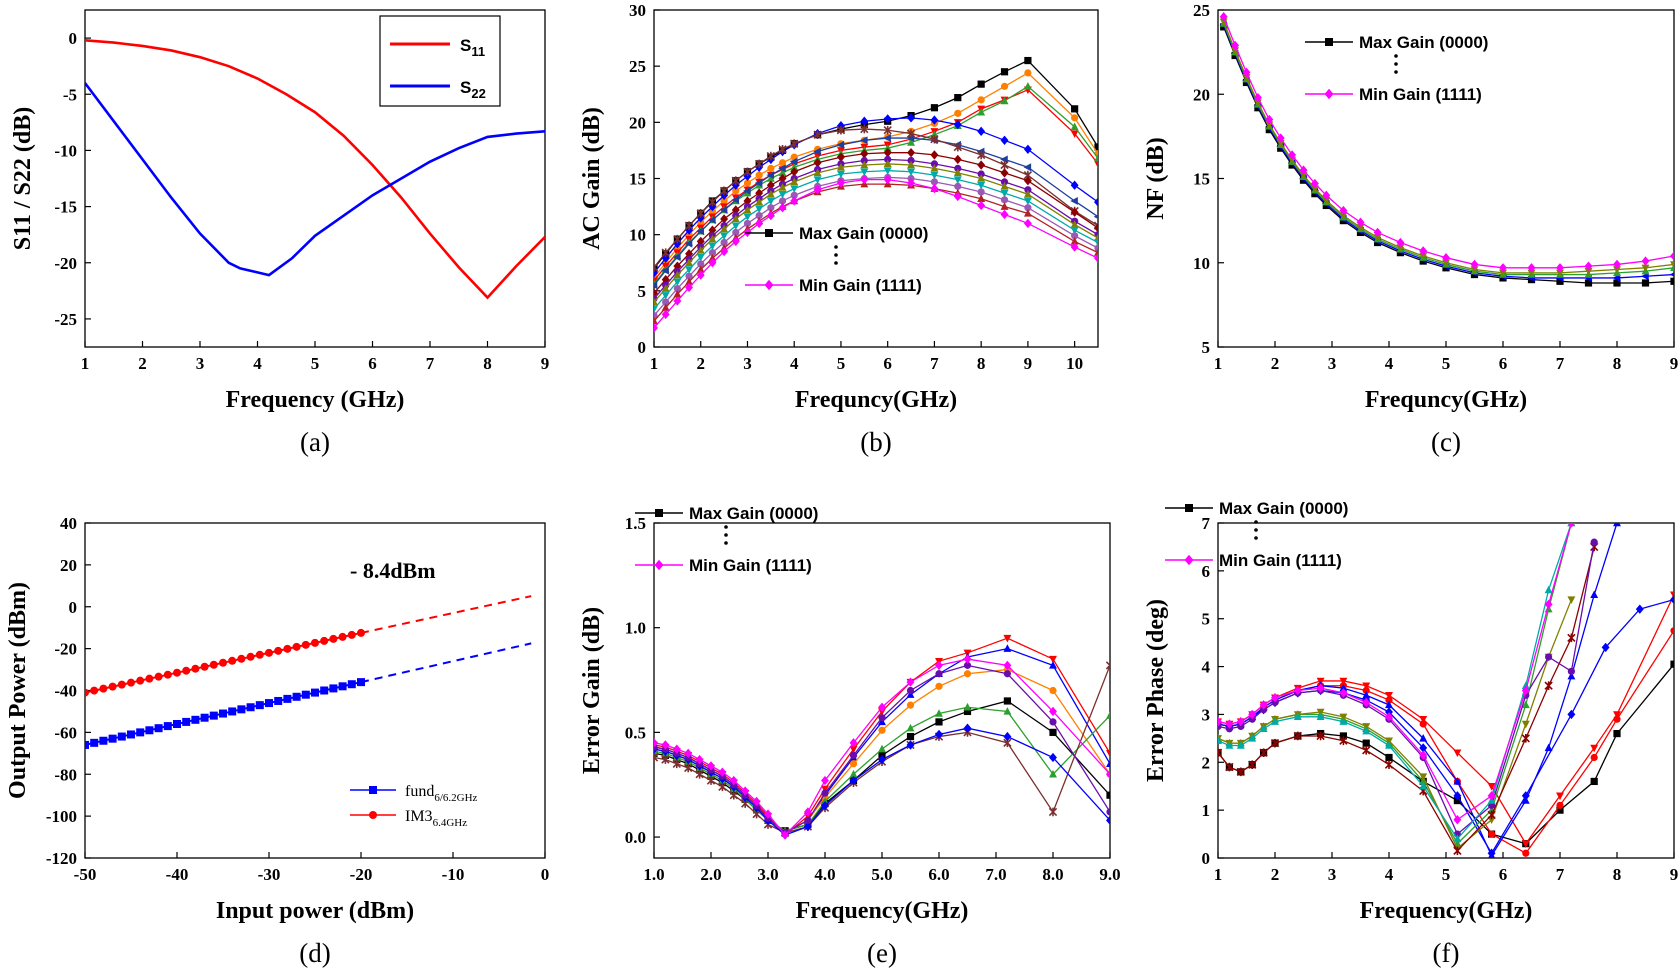  I want to click on annotation: - 8.4dBm, so click(393, 570).